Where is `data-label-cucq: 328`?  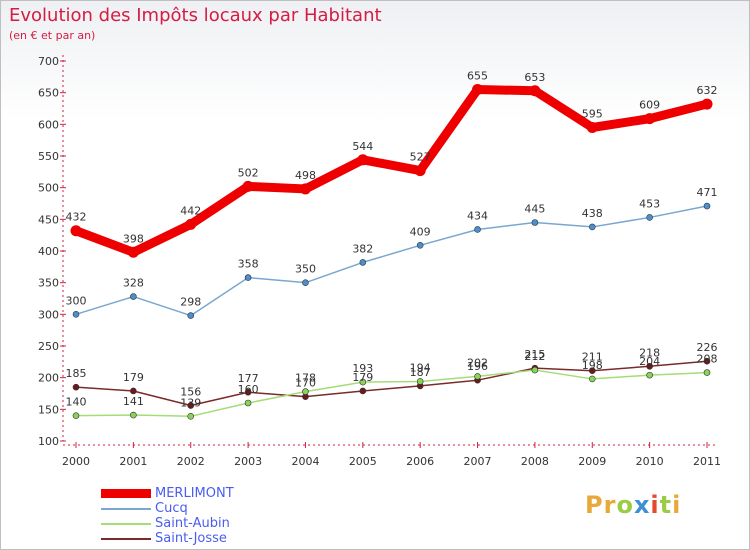 data-label-cucq: 328 is located at coordinates (133, 283).